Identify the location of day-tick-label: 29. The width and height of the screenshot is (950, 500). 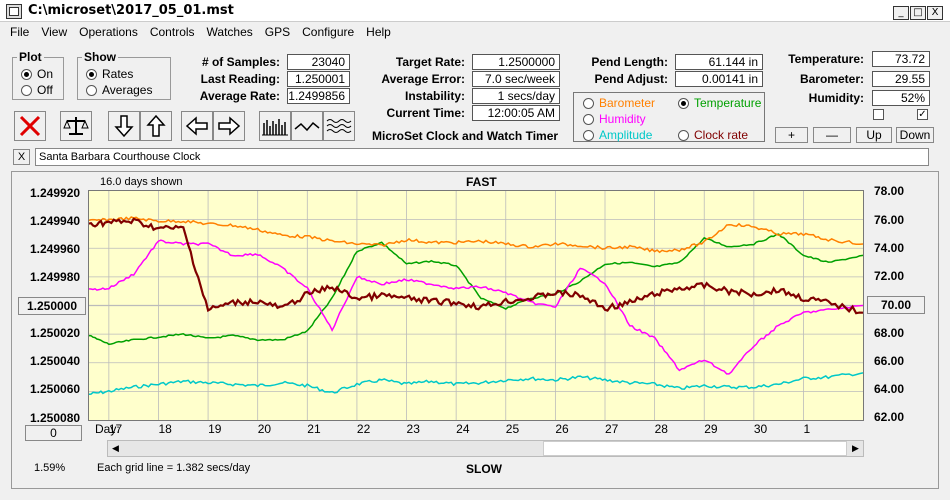
(711, 429).